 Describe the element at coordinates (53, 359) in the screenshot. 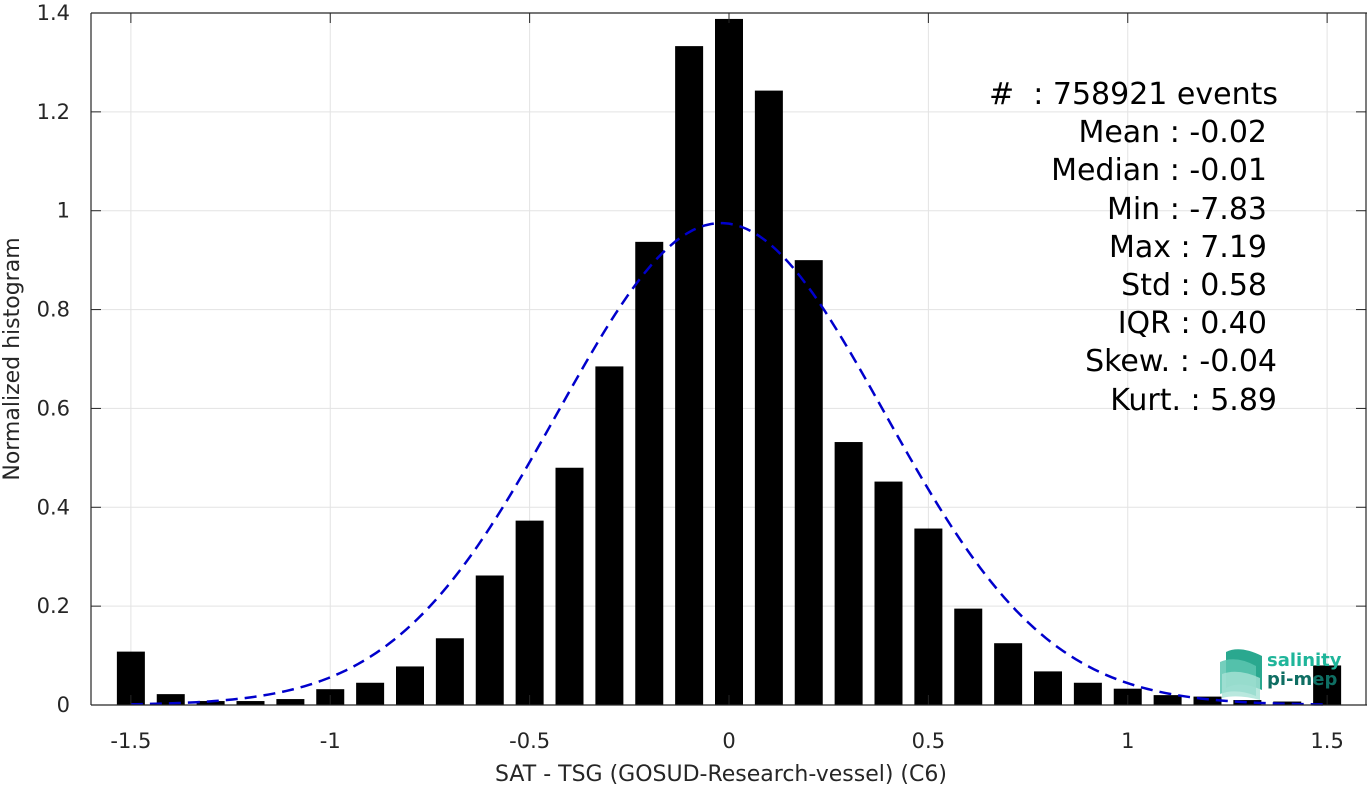

I see `y-tick-labels: 0 0.2 0.4 0.6 0.8 1 1.2 1.4` at that location.